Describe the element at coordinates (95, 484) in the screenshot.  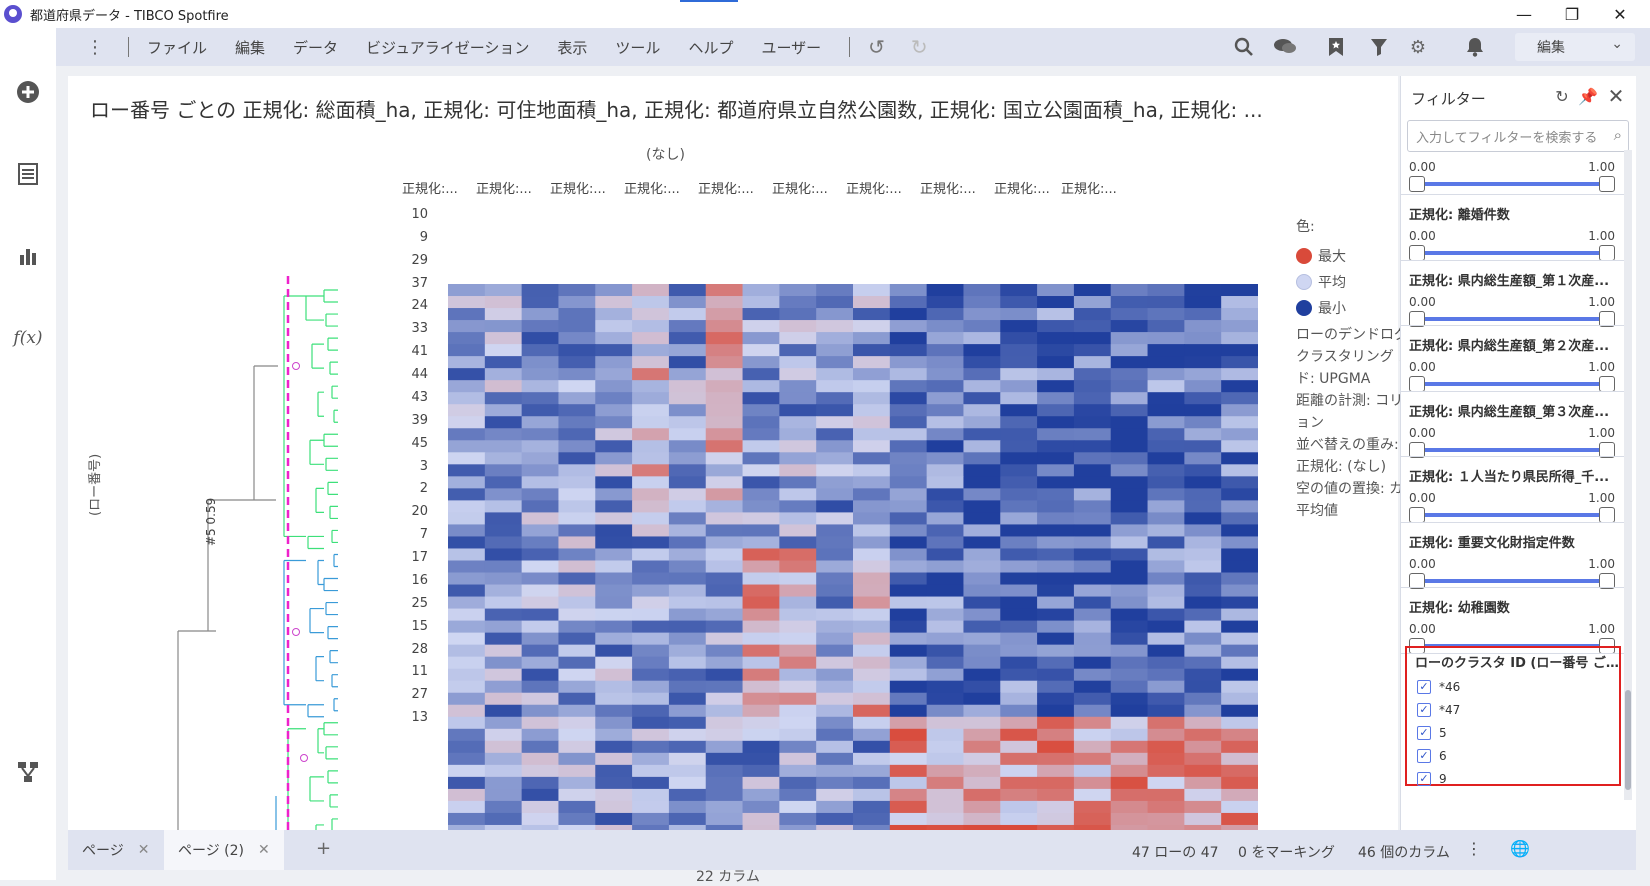
I see `row-axis-label: (ロー番号)` at that location.